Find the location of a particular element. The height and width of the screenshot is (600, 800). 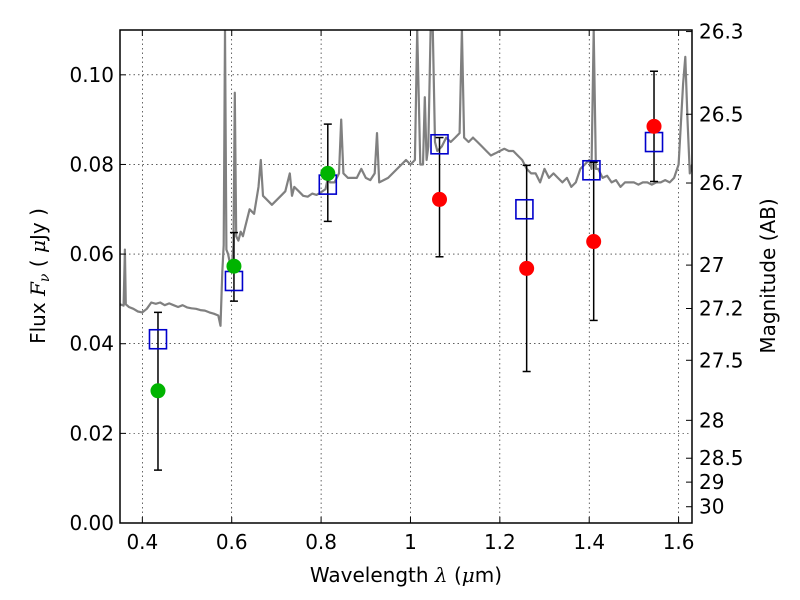

y-tick-label: 0.10 is located at coordinates (91, 75).